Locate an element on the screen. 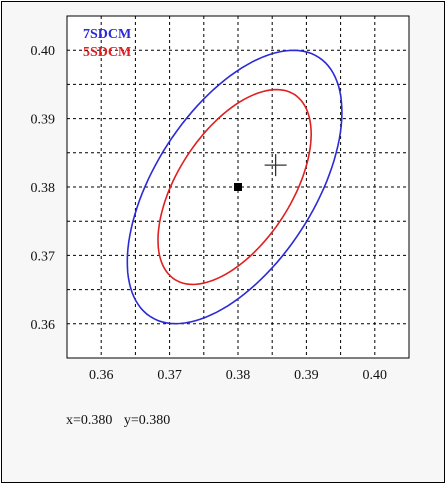 The image size is (446, 484). coordinate-readout: x=0.380 y=0.380 is located at coordinates (122, 421).